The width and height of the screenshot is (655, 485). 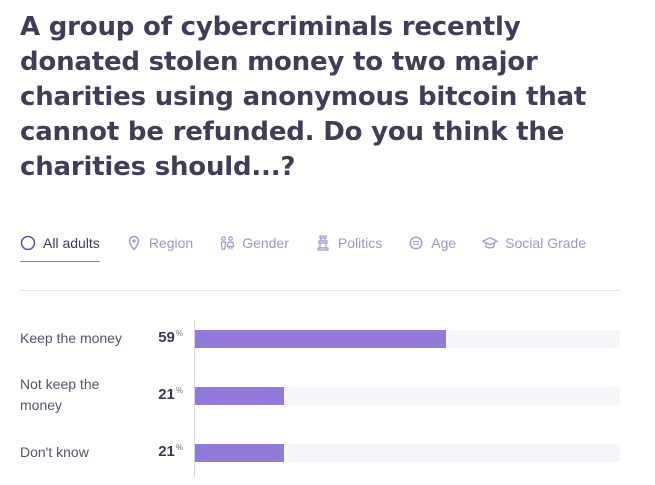 I want to click on chart-axis, so click(x=194, y=398).